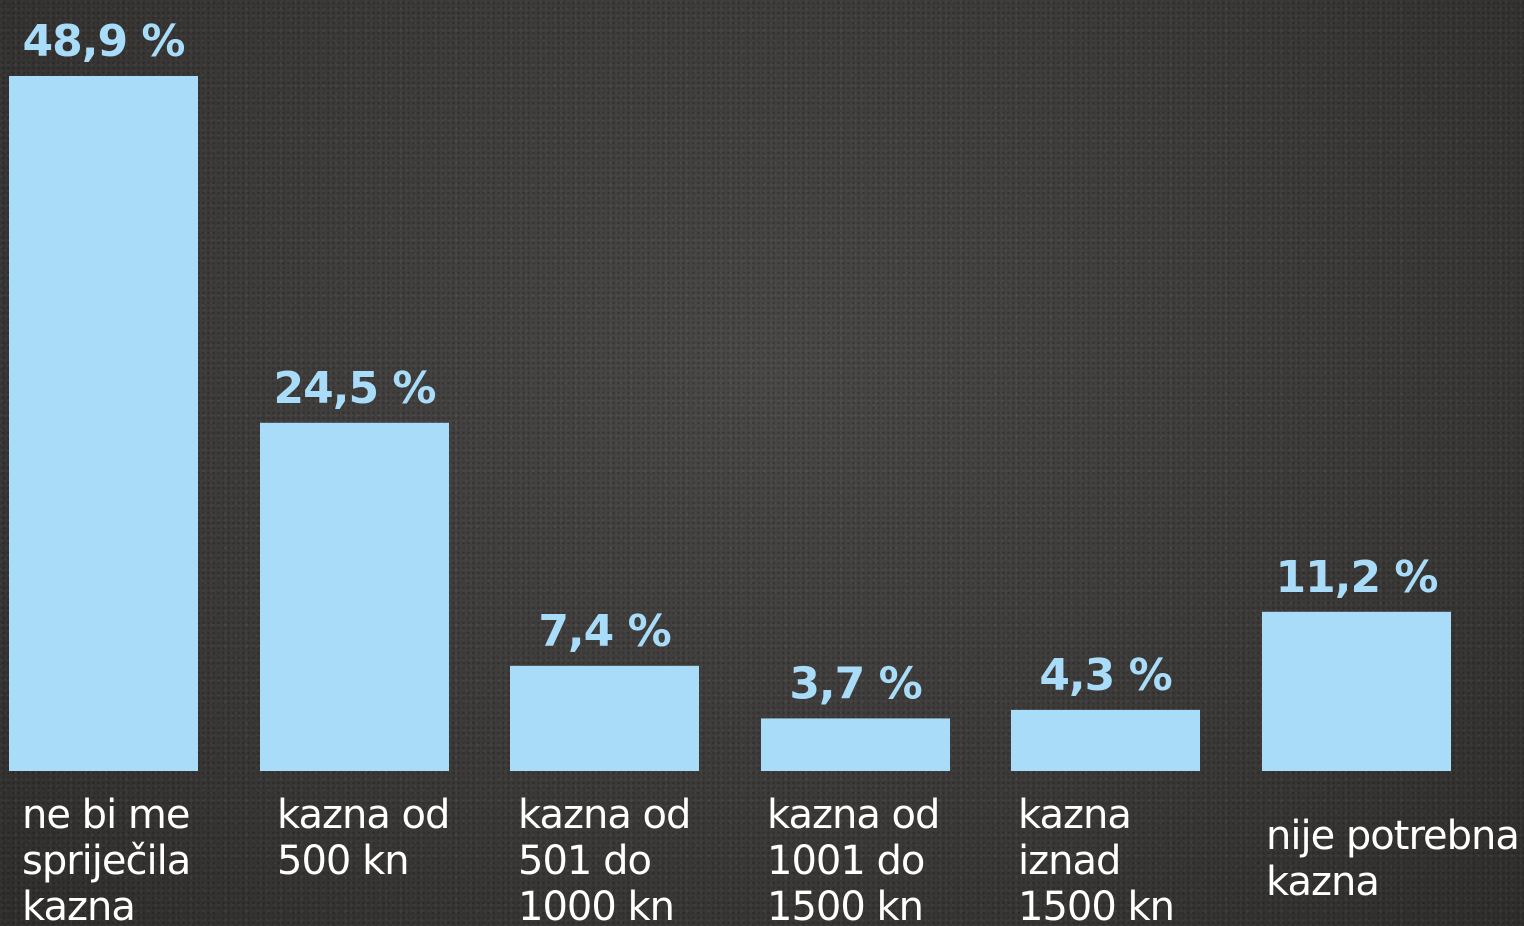  Describe the element at coordinates (584, 861) in the screenshot. I see `category-label-line: 501 do` at that location.